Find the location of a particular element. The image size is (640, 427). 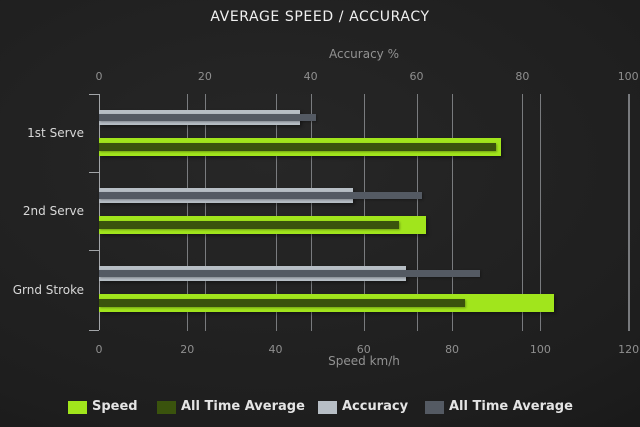

category-label: 2nd Serve is located at coordinates (53, 211).